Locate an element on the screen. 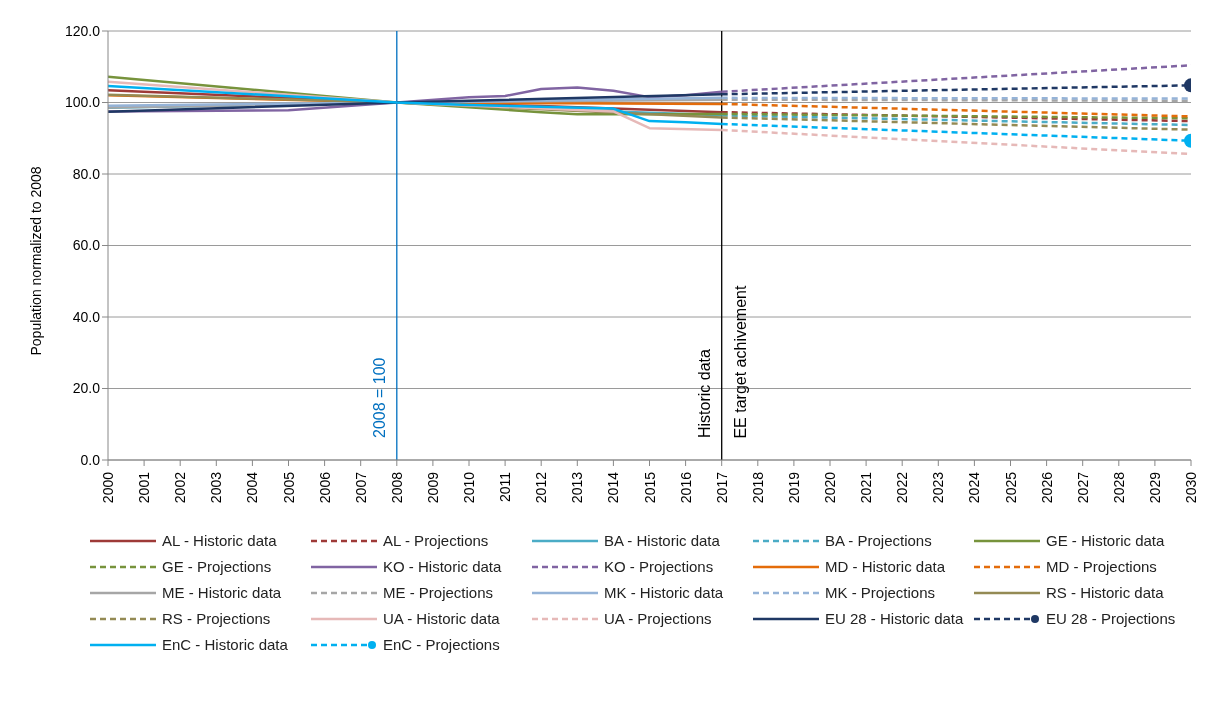 This screenshot has width=1215, height=704. x-tick-label: 2028 is located at coordinates (1118, 487).